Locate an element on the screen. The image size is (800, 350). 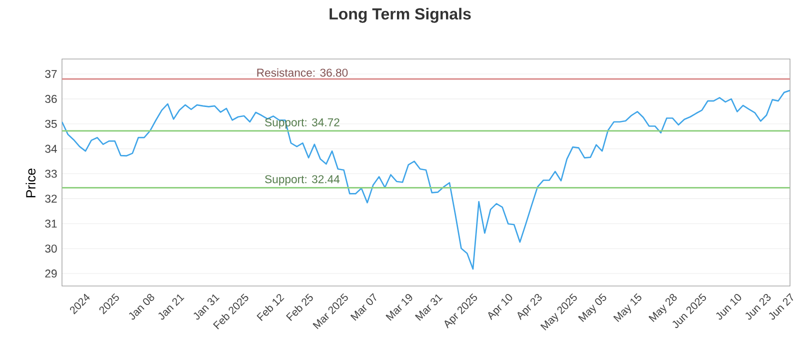
x-tick-label: May 15 is located at coordinates (627, 307).